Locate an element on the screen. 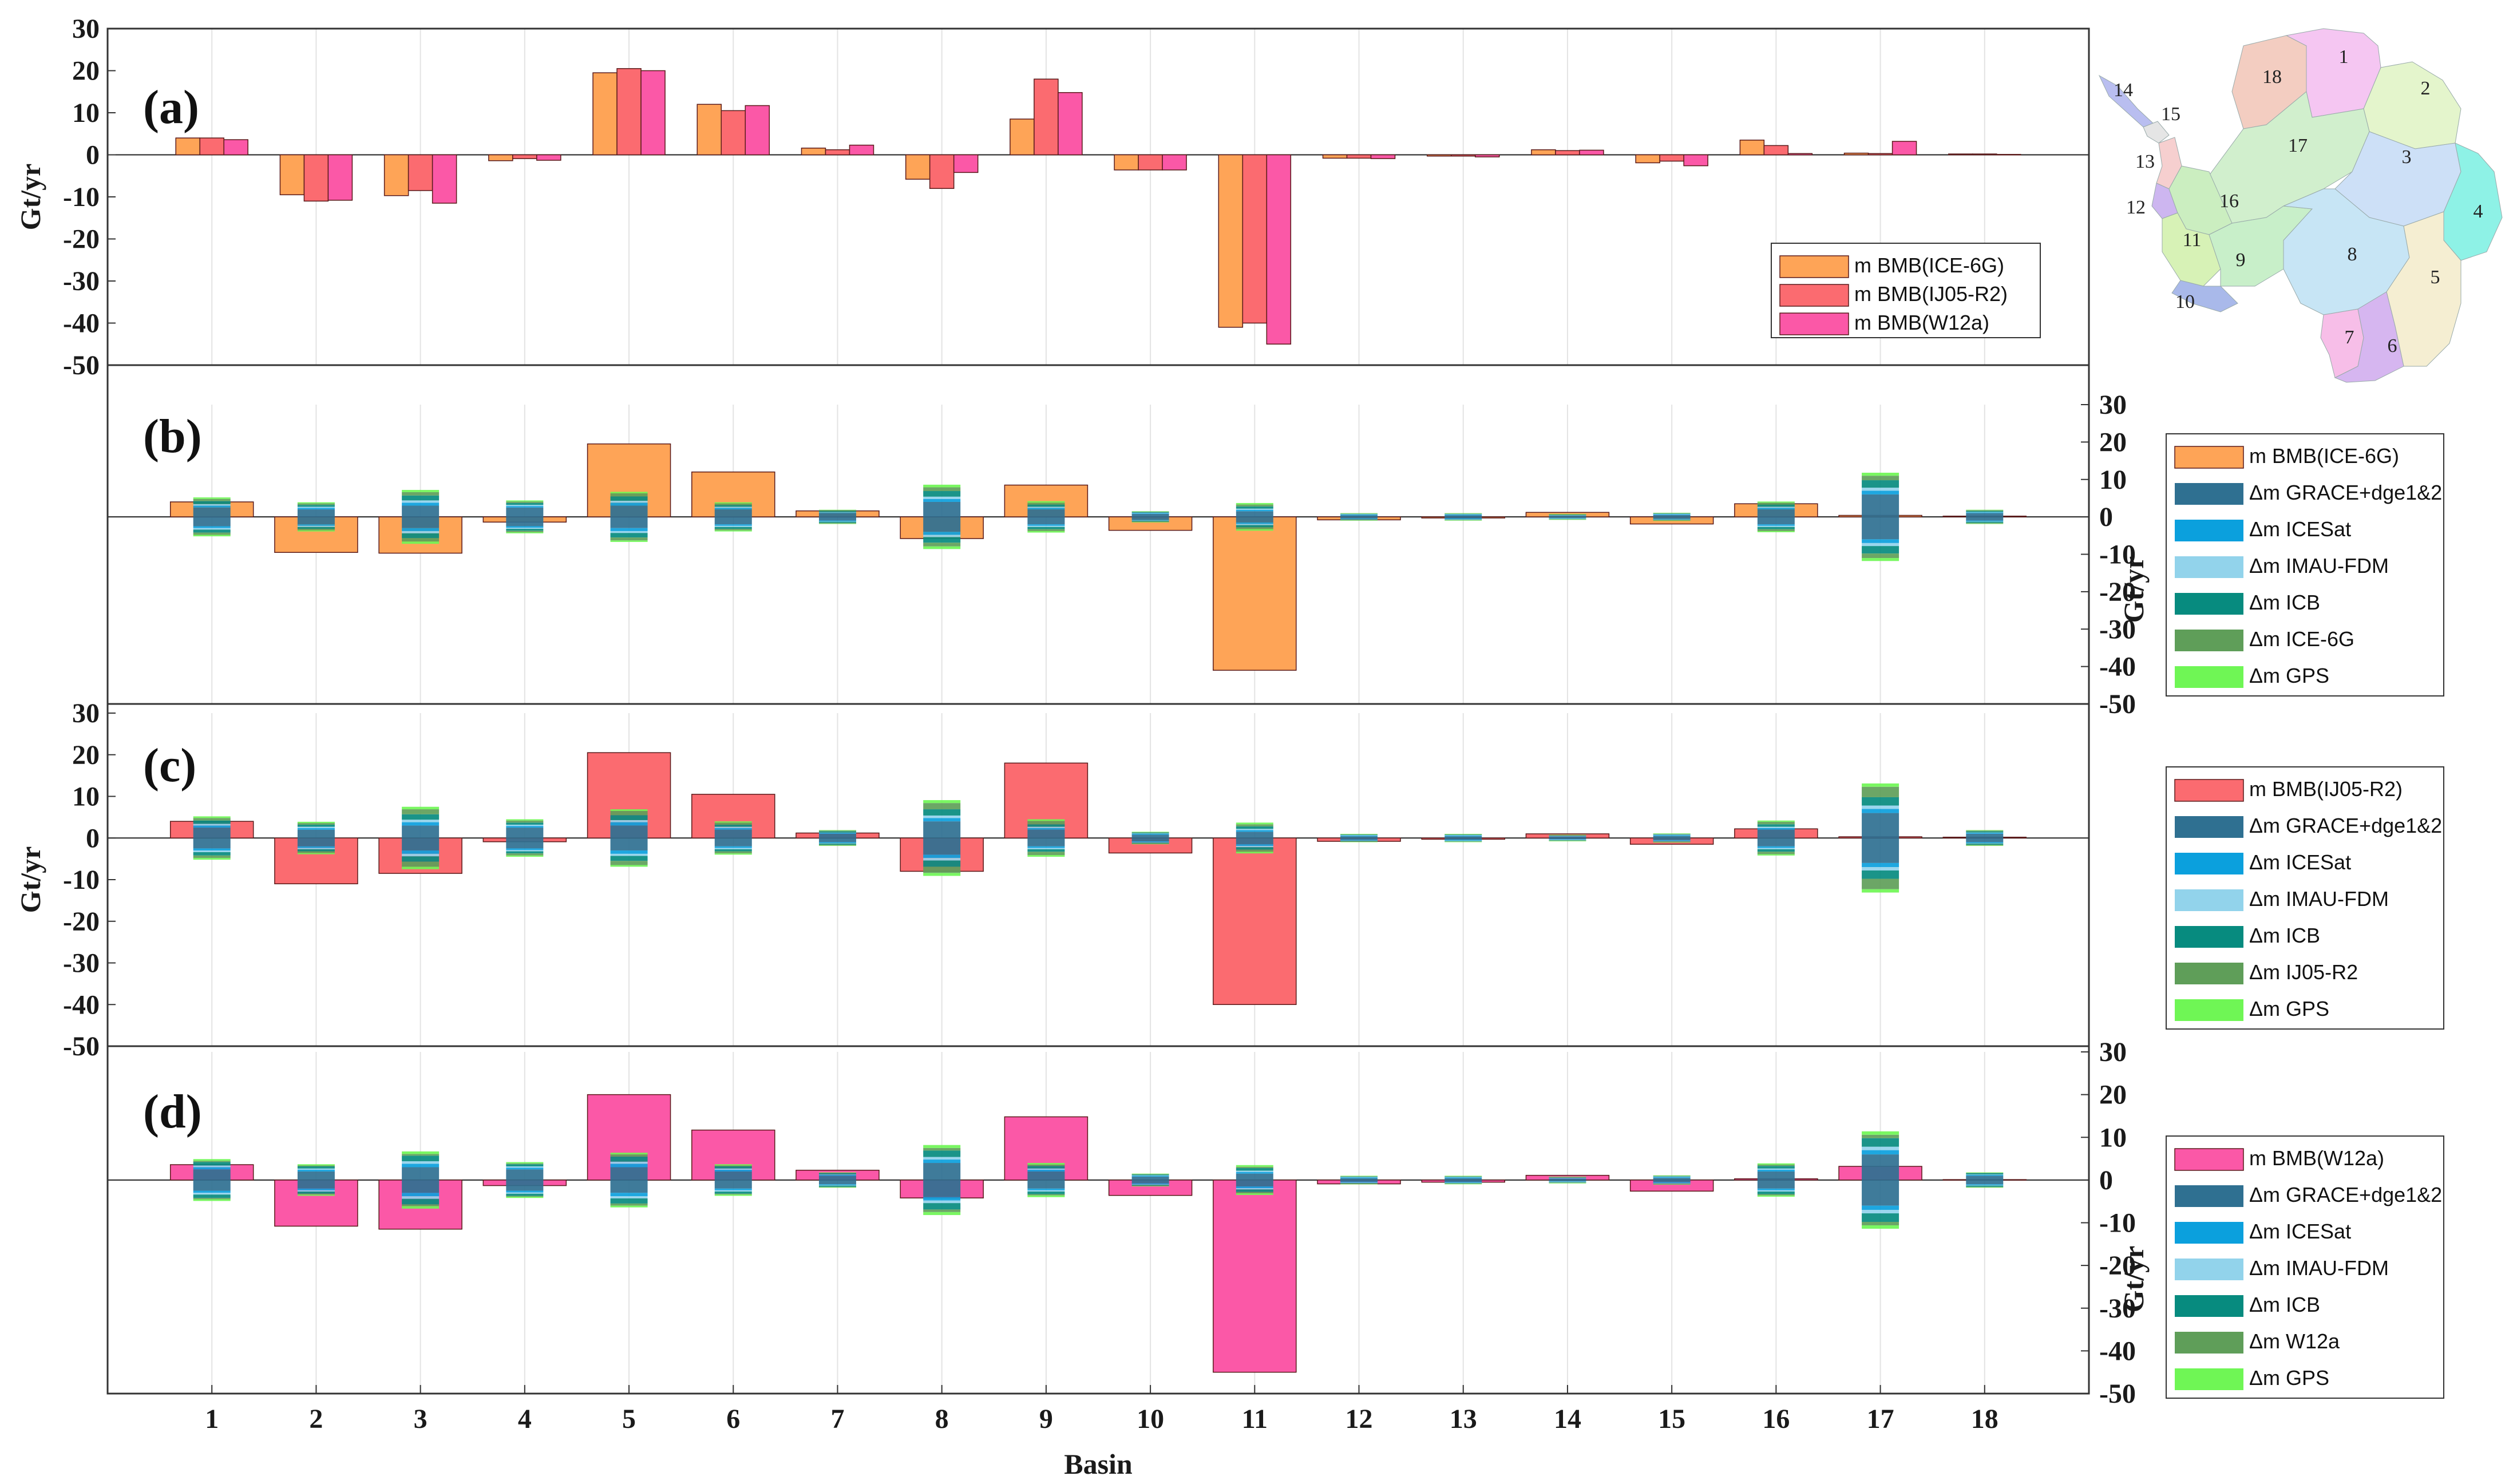 This screenshot has height=1484, width=2517. ytick-label: -10 is located at coordinates (2117, 1223).